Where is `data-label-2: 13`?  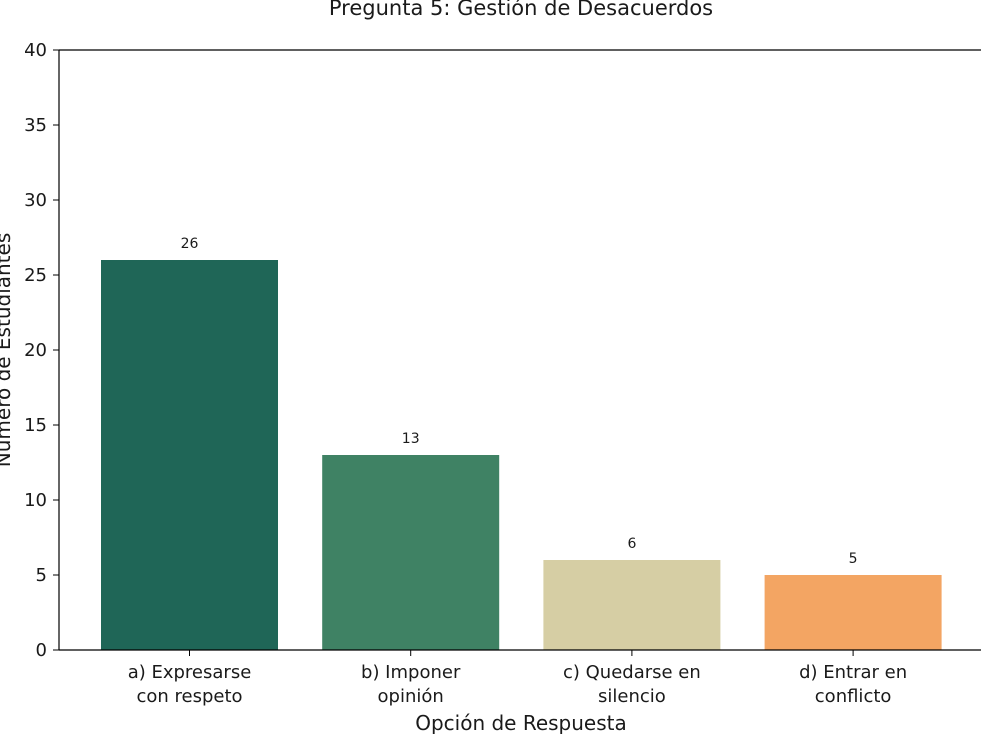
data-label-2: 13 is located at coordinates (411, 439).